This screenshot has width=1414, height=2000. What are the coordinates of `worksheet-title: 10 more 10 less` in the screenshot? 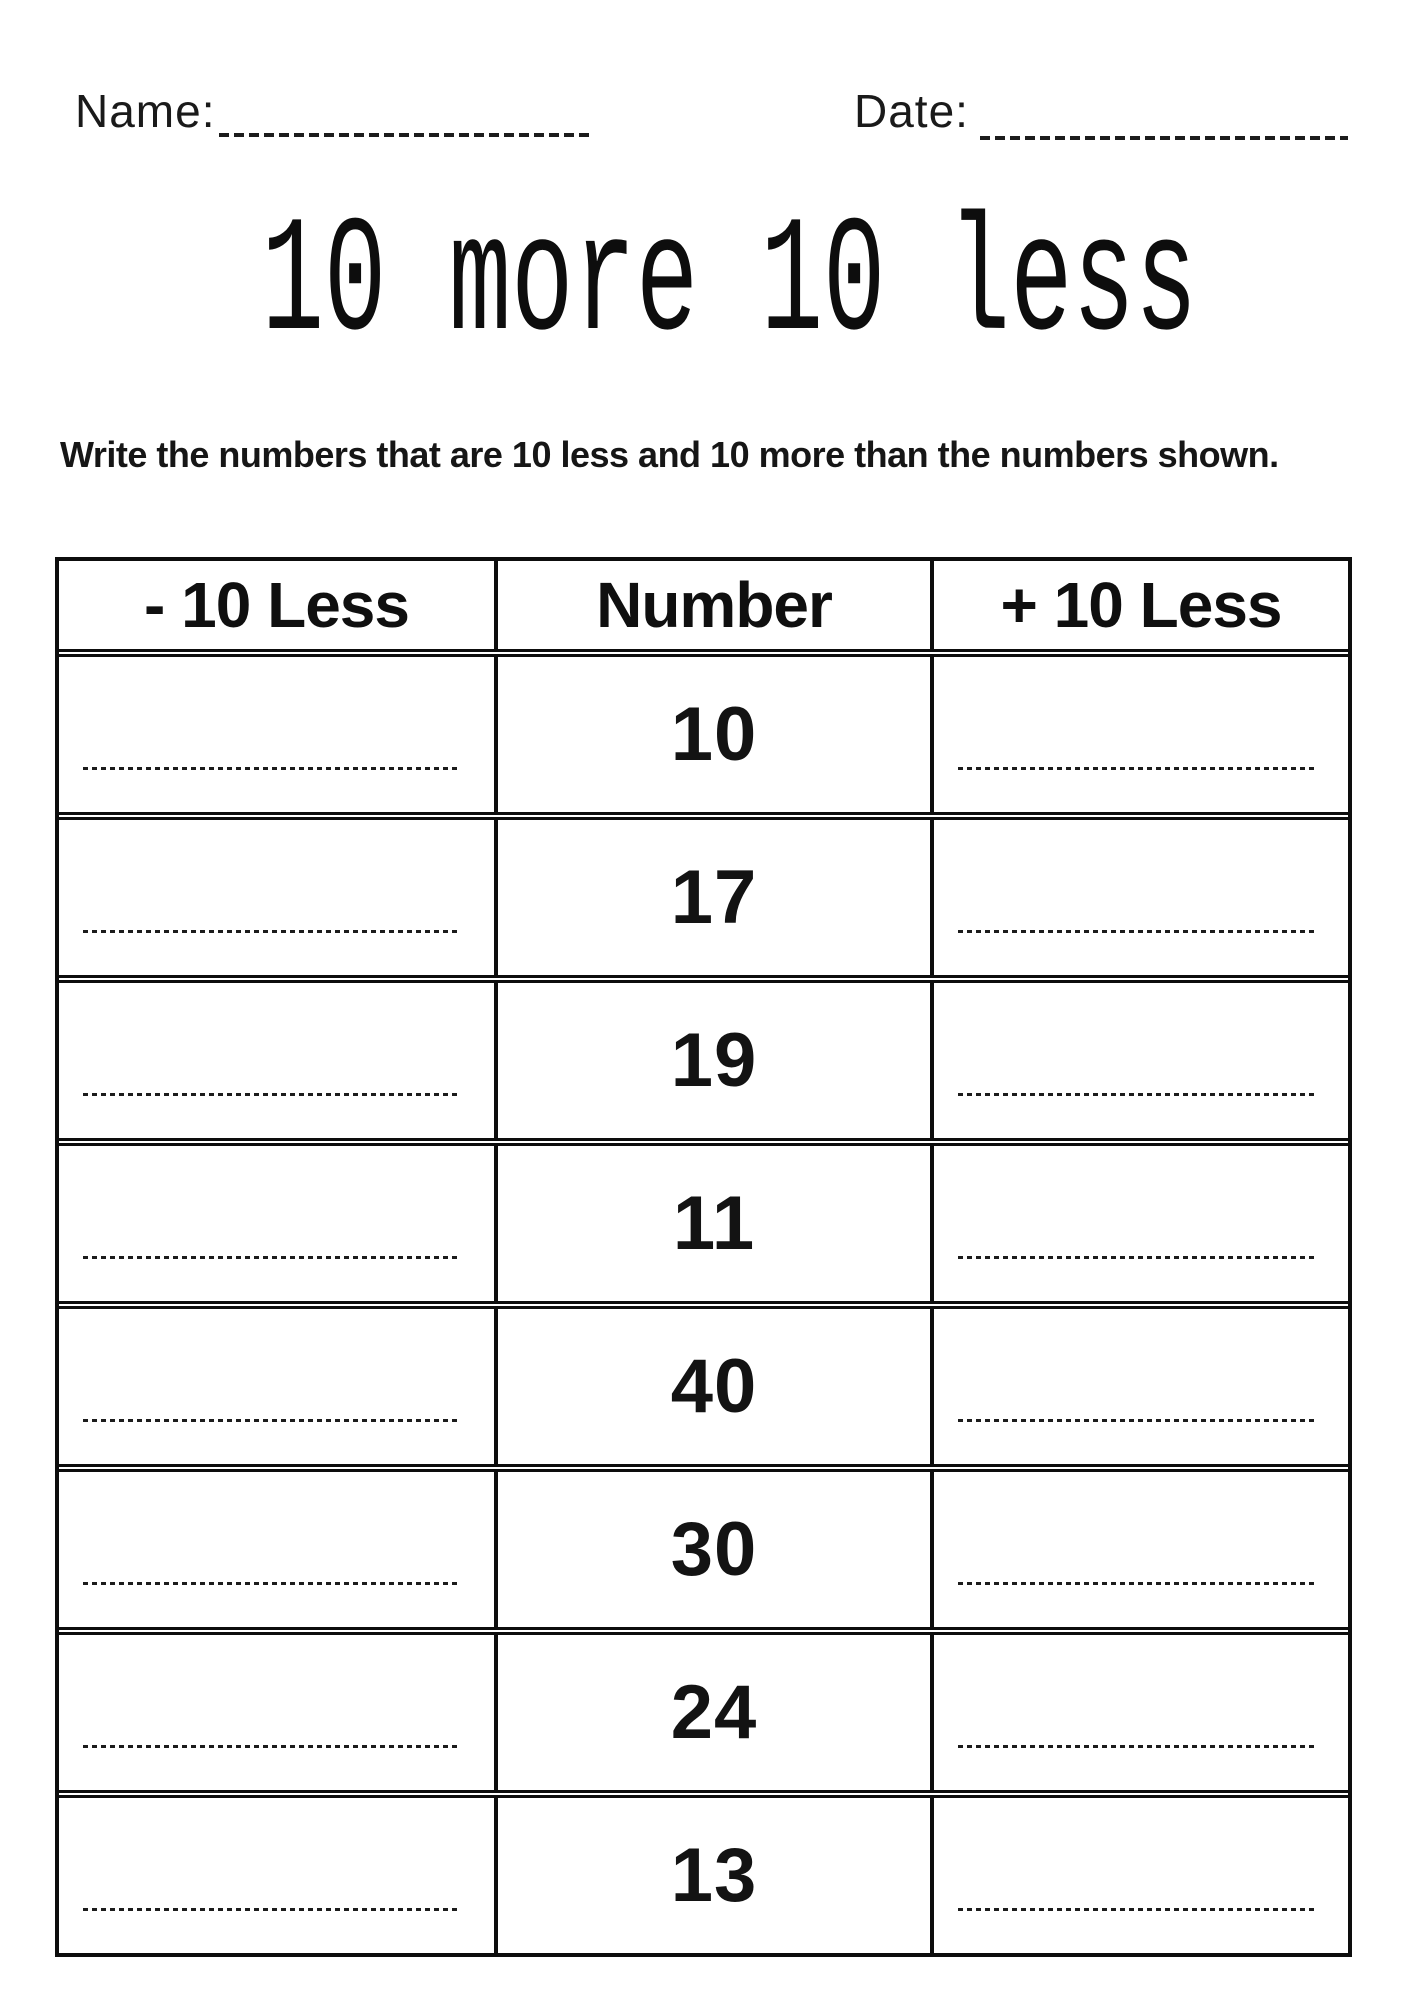 It's located at (729, 284).